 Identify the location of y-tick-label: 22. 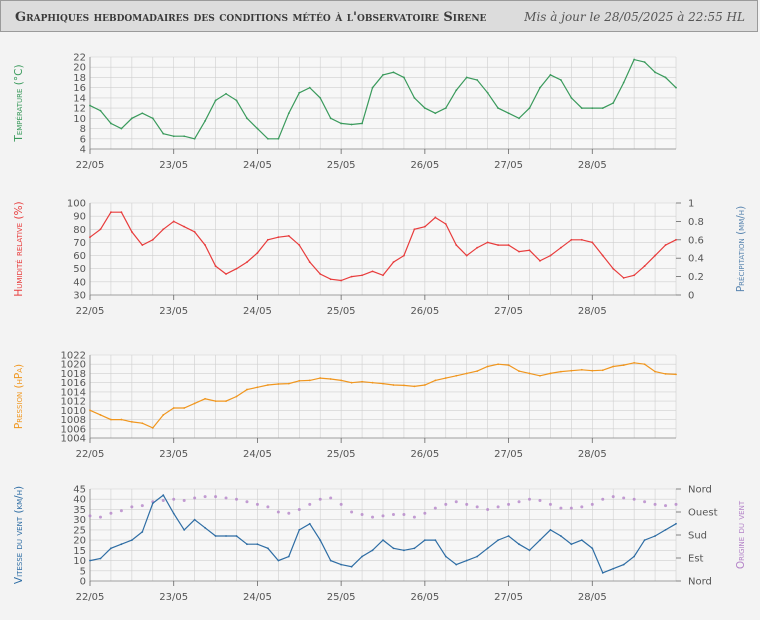
(79, 58).